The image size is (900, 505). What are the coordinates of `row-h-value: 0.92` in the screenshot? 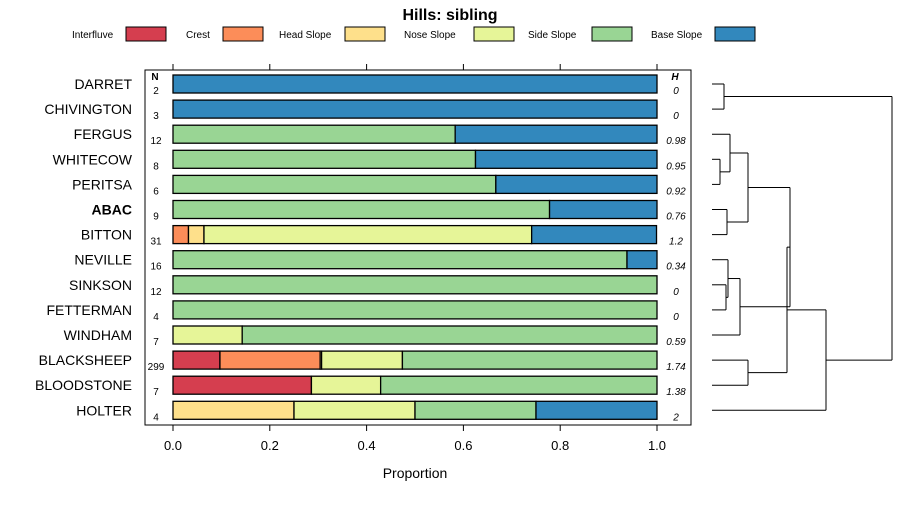 It's located at (676, 191).